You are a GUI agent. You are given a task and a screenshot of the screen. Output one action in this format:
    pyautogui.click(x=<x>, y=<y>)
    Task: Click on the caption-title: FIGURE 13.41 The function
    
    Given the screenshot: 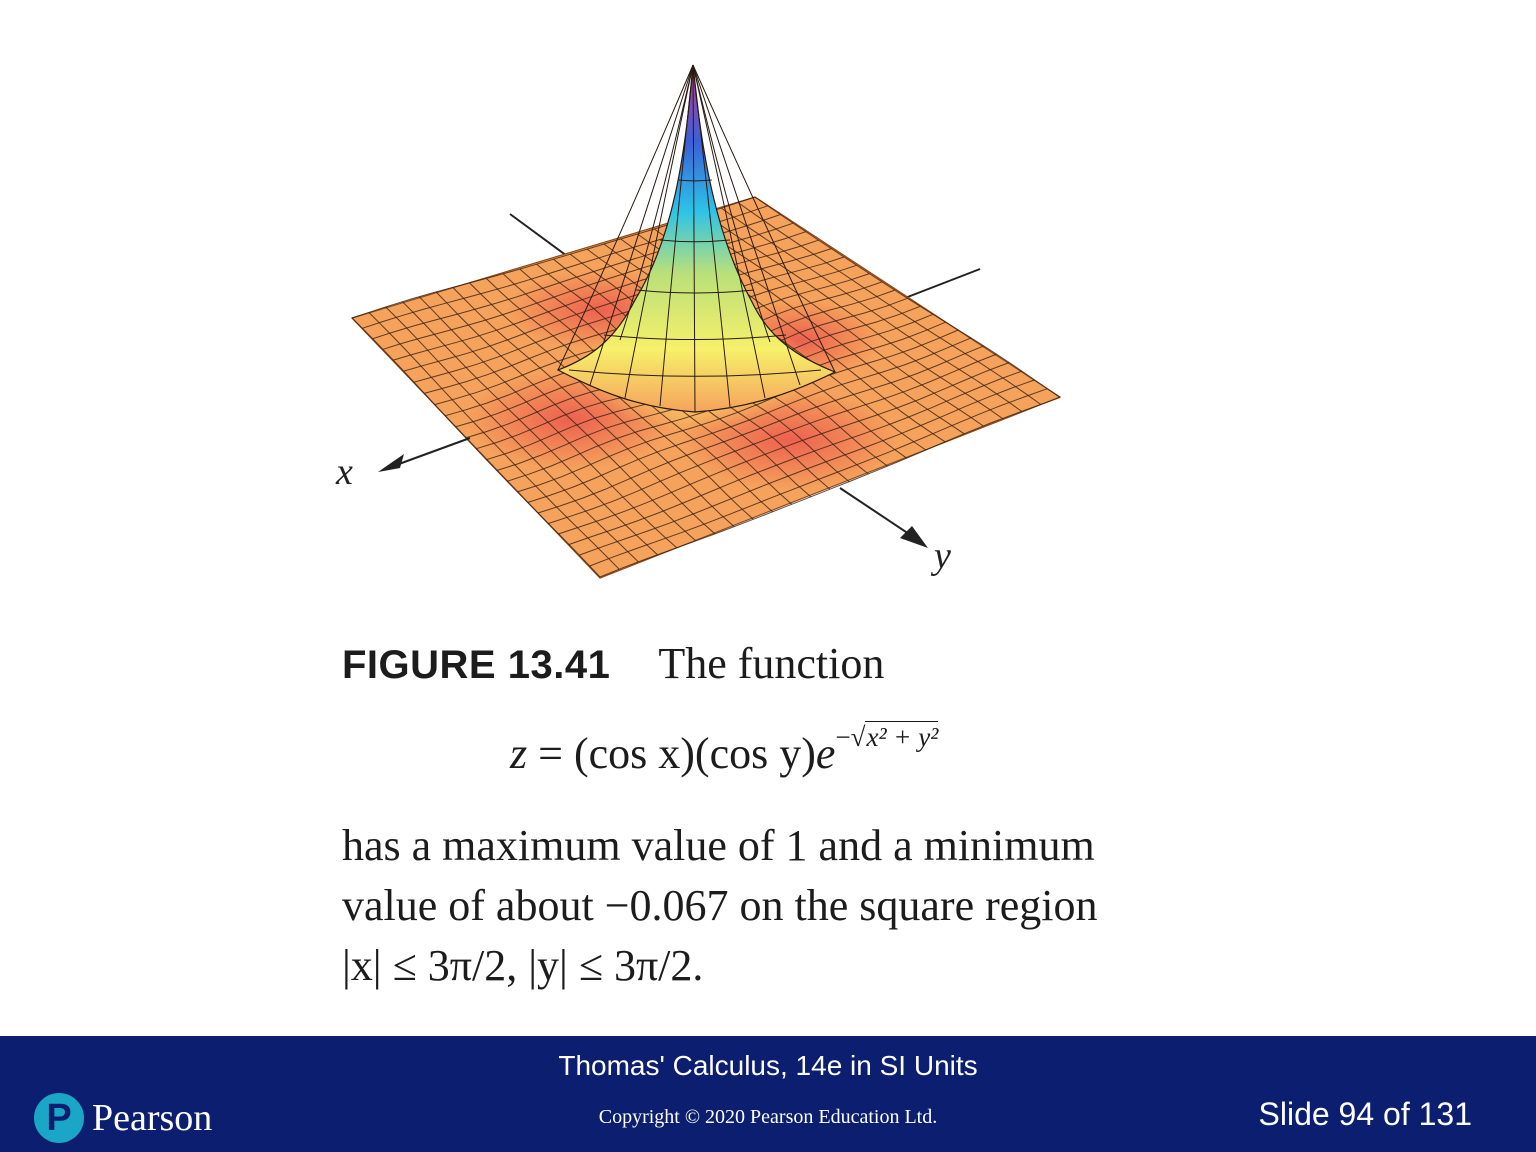 What is the action you would take?
    pyautogui.click(x=613, y=663)
    